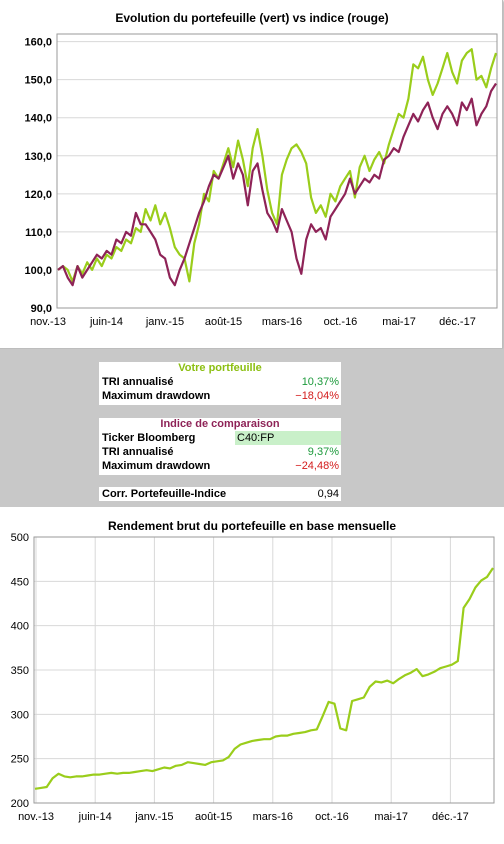 The height and width of the screenshot is (844, 504). Describe the element at coordinates (38, 81) in the screenshot. I see `y-tick-label: 150,0` at that location.